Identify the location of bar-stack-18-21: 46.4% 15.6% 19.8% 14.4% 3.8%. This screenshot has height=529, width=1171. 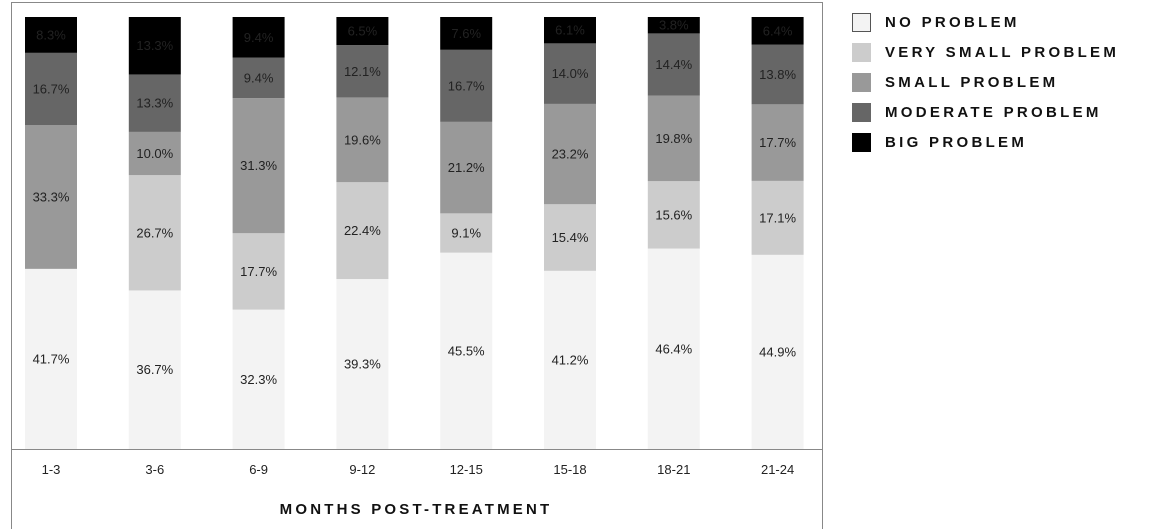
(673, 233).